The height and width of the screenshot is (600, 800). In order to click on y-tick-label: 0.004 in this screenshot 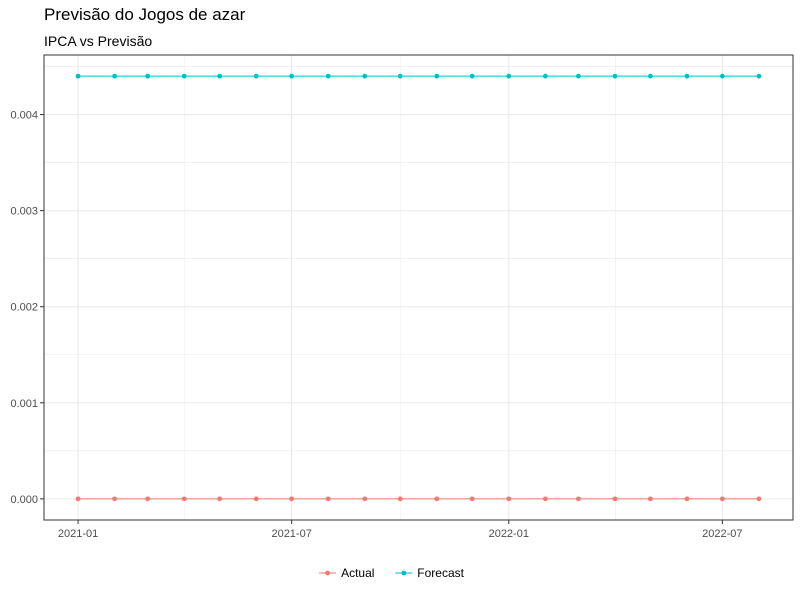, I will do `click(24, 116)`.